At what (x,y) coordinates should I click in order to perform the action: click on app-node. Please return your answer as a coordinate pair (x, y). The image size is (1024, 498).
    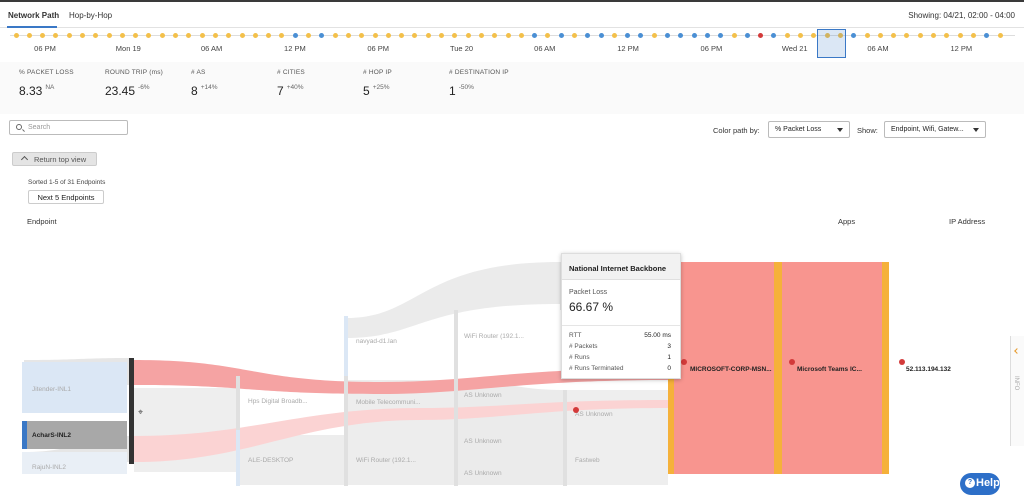
    Looking at the image, I should click on (832, 368).